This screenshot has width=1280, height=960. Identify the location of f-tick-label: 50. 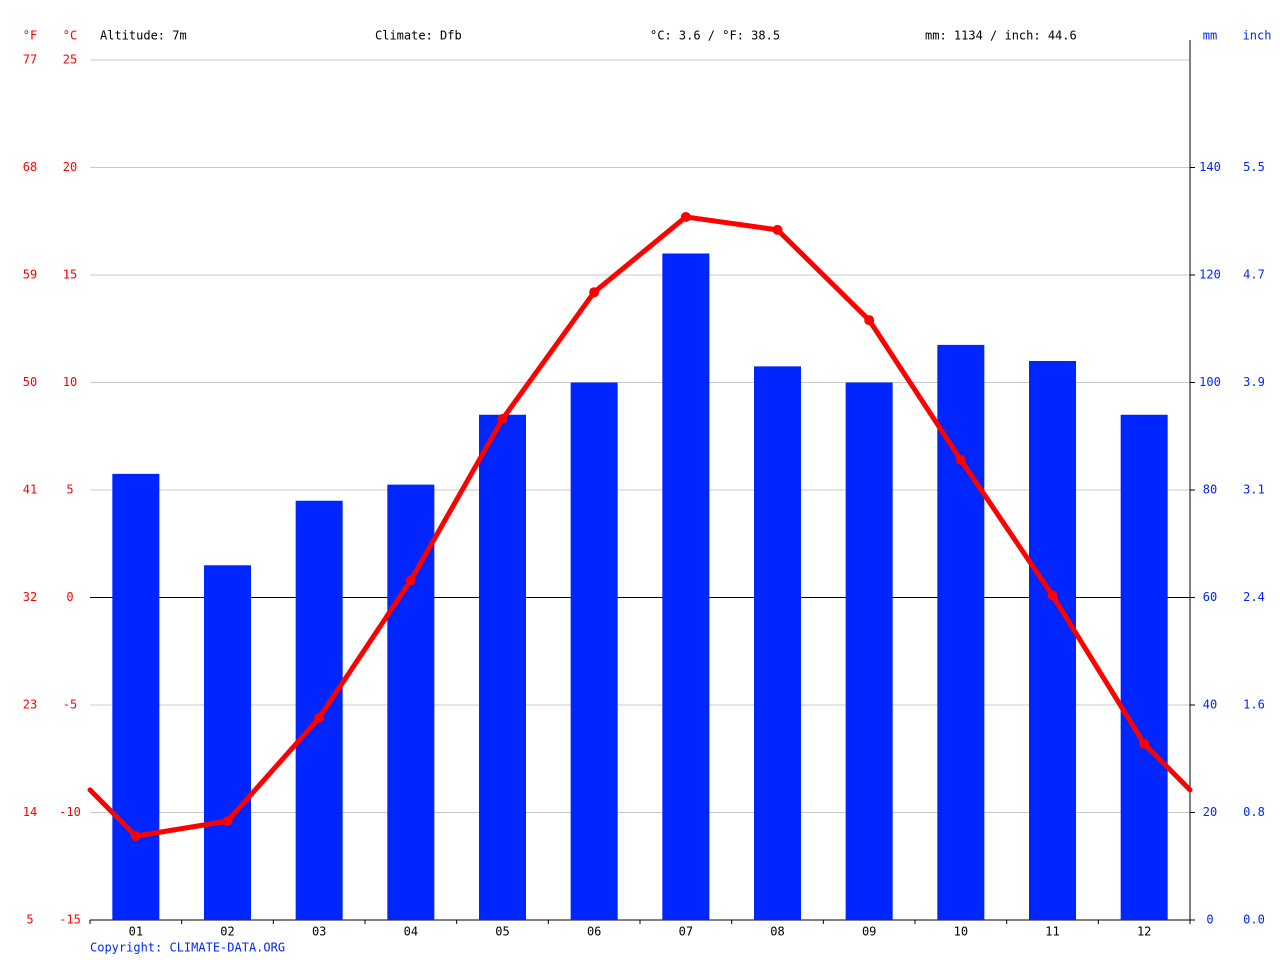
(30, 382).